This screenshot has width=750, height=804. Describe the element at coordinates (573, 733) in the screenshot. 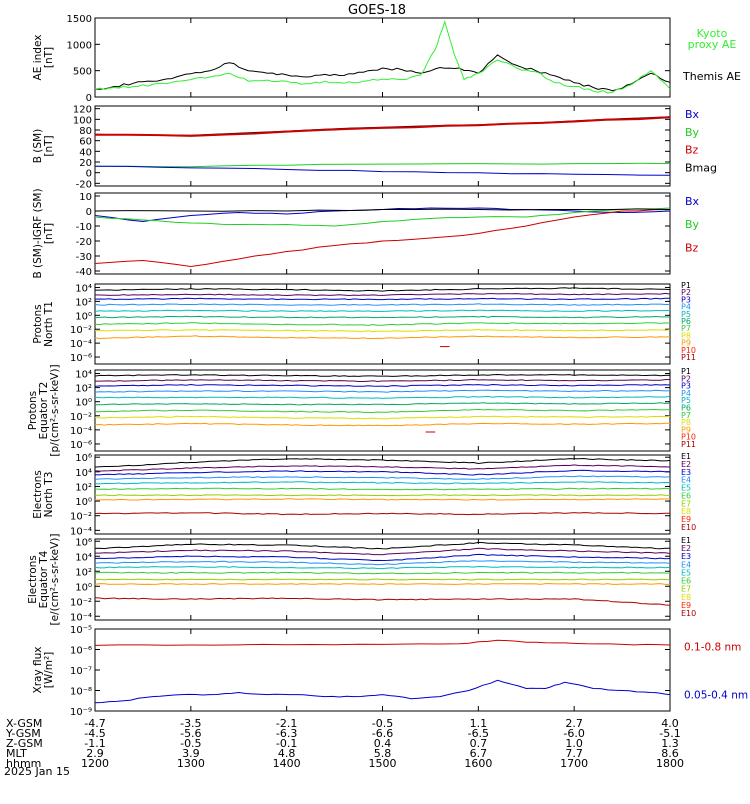

I see `axis-cell: -6.0` at that location.